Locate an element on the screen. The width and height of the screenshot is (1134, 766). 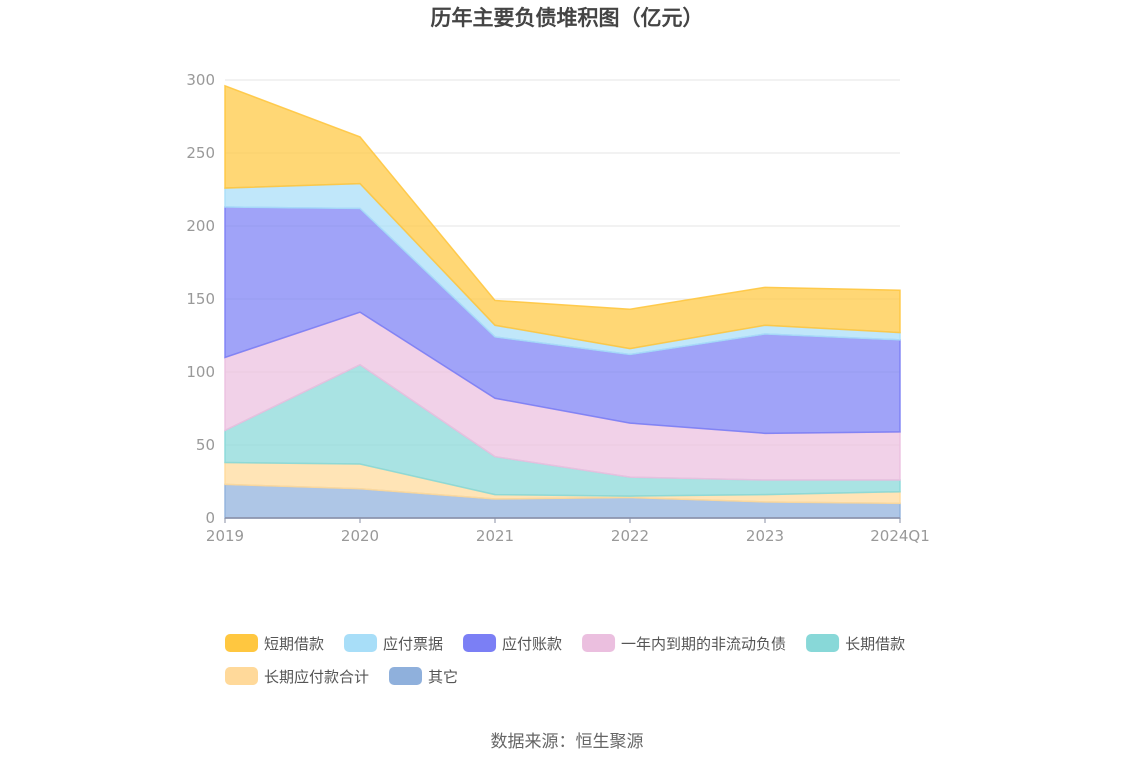
y-tick-label: 250 is located at coordinates (200, 153).